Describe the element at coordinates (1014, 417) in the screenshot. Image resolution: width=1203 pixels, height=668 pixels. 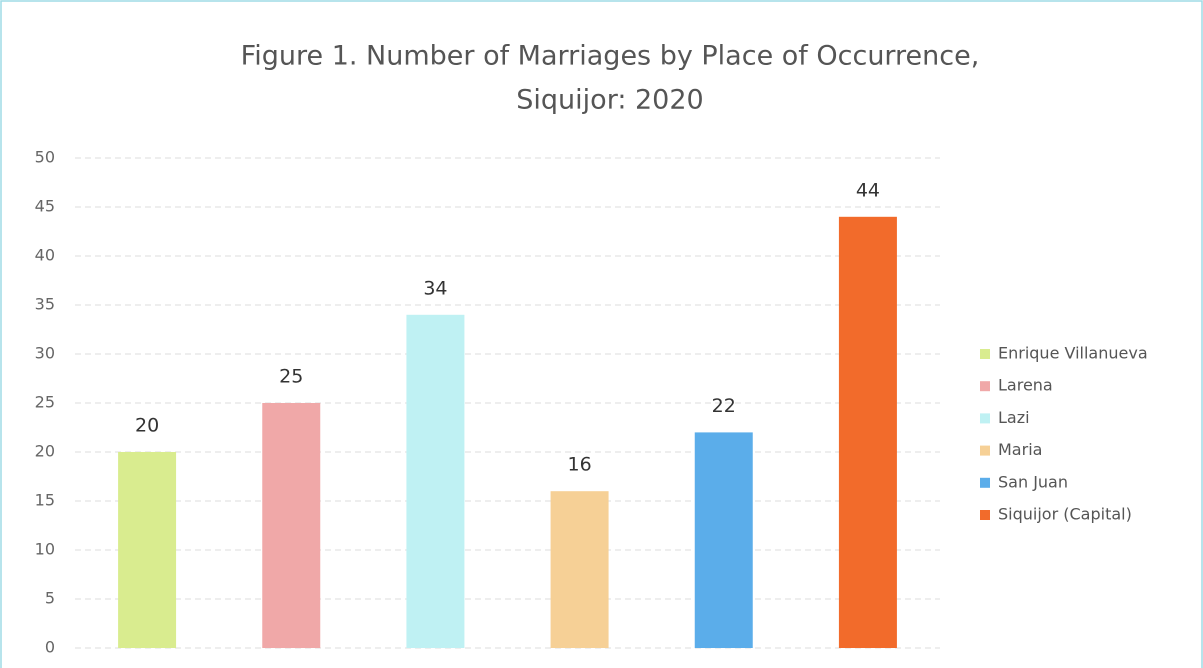
I see `legend-label: Lazi` at that location.